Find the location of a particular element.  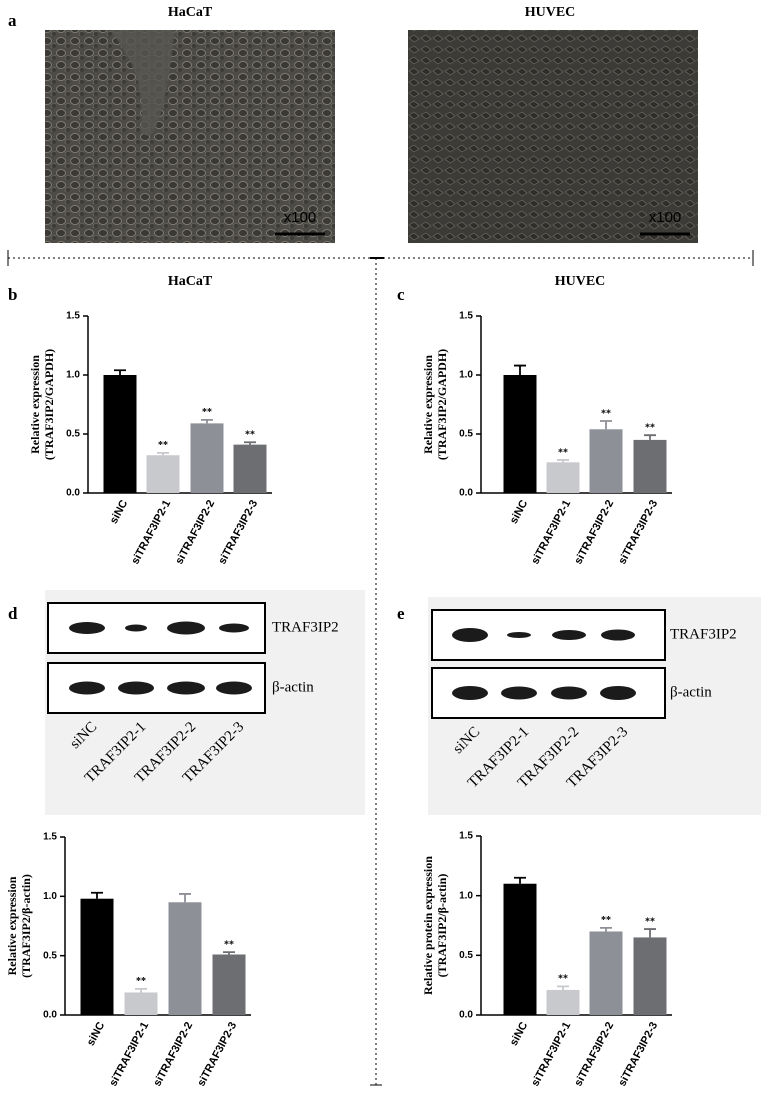

blot-row-label: β-actin is located at coordinates (691, 692).